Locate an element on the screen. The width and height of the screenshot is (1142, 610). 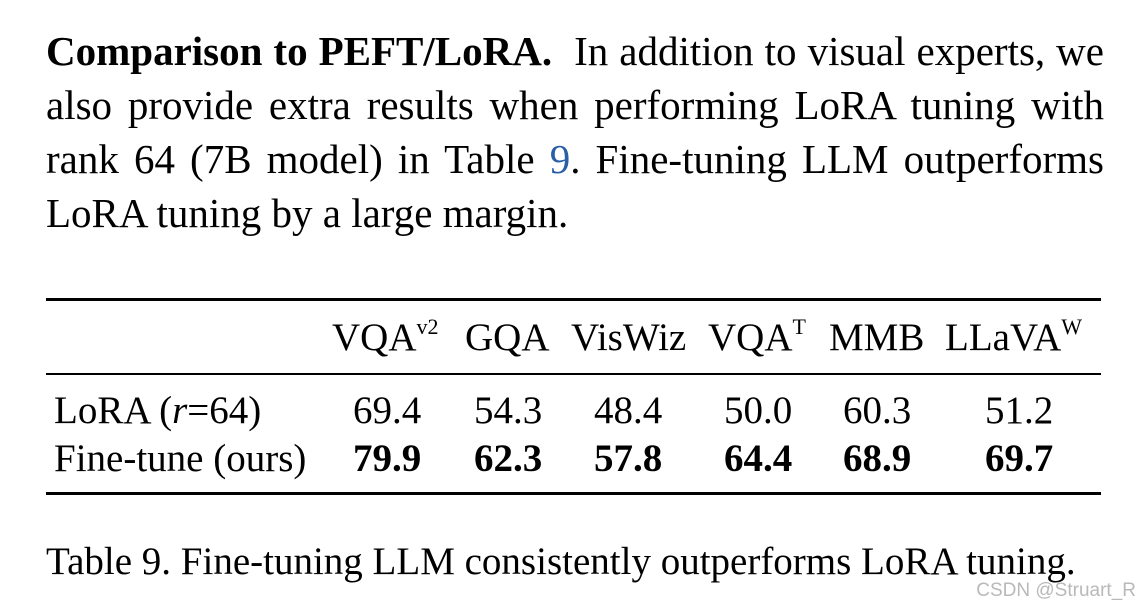
finetune-mmb-value: 68.9 is located at coordinates (877, 458).